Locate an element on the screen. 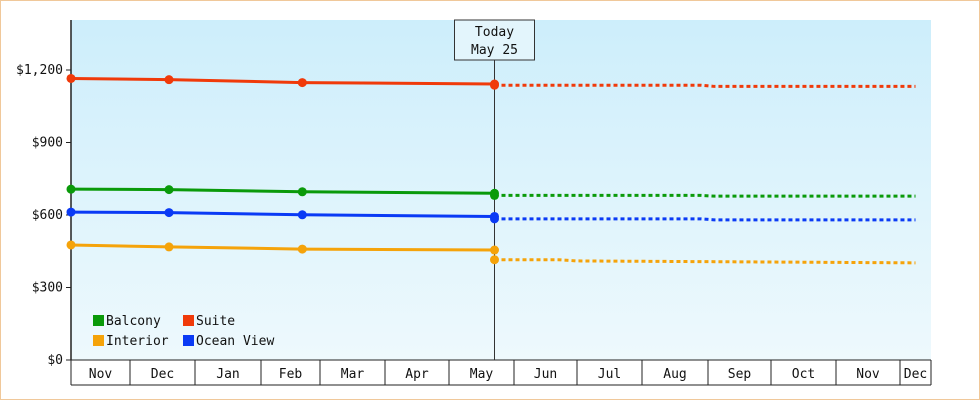 This screenshot has height=400, width=980. x-tick-label: Oct is located at coordinates (803, 374).